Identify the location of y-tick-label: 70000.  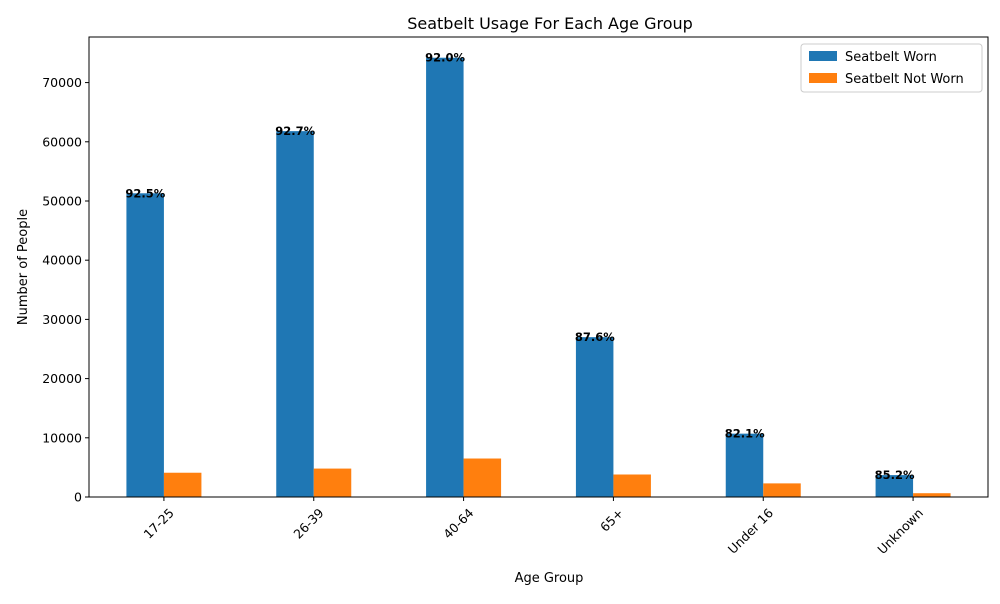
(62, 82).